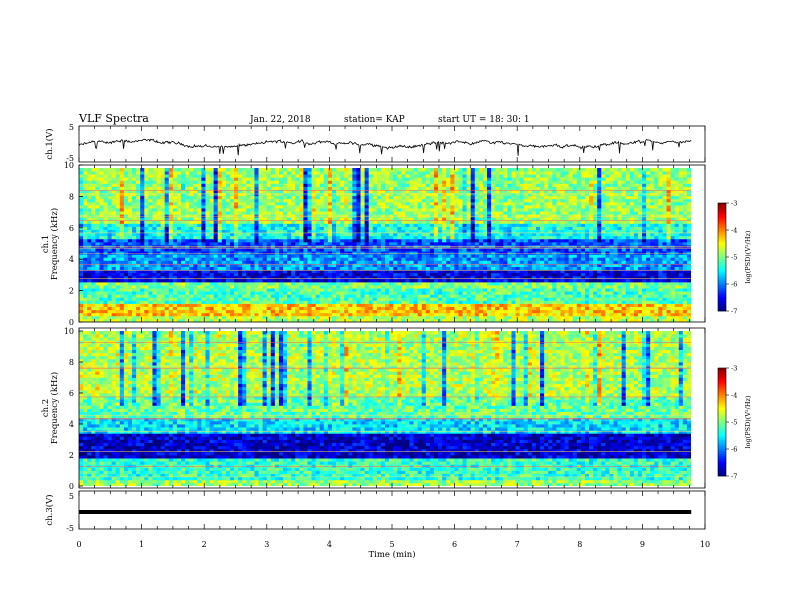 The width and height of the screenshot is (792, 612). What do you see at coordinates (734, 285) in the screenshot?
I see `ch1-colorbar-tick: -6` at bounding box center [734, 285].